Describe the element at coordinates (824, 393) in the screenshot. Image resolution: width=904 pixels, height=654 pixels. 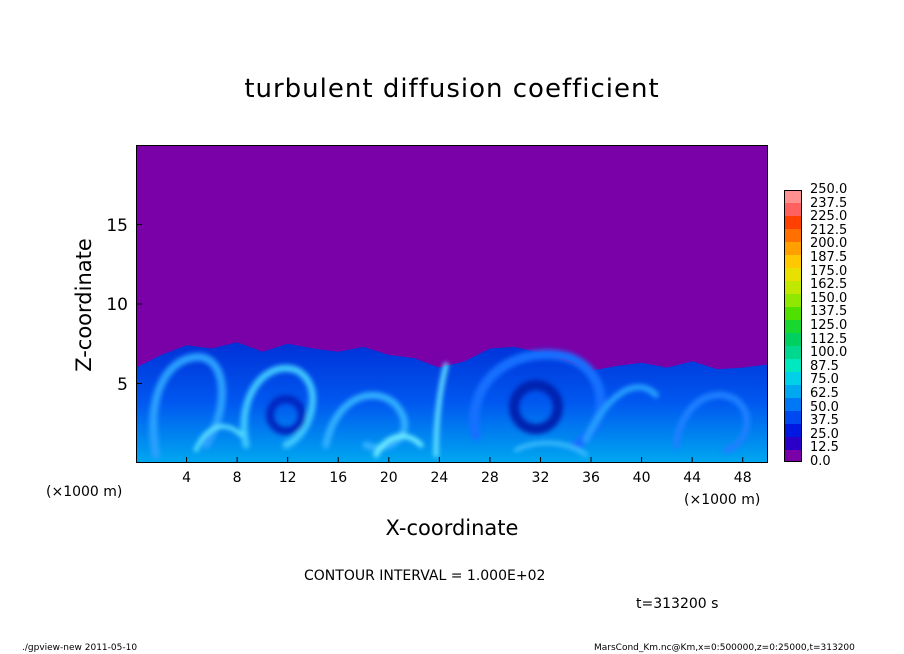
I see `colorbar-label: 62.5` at that location.